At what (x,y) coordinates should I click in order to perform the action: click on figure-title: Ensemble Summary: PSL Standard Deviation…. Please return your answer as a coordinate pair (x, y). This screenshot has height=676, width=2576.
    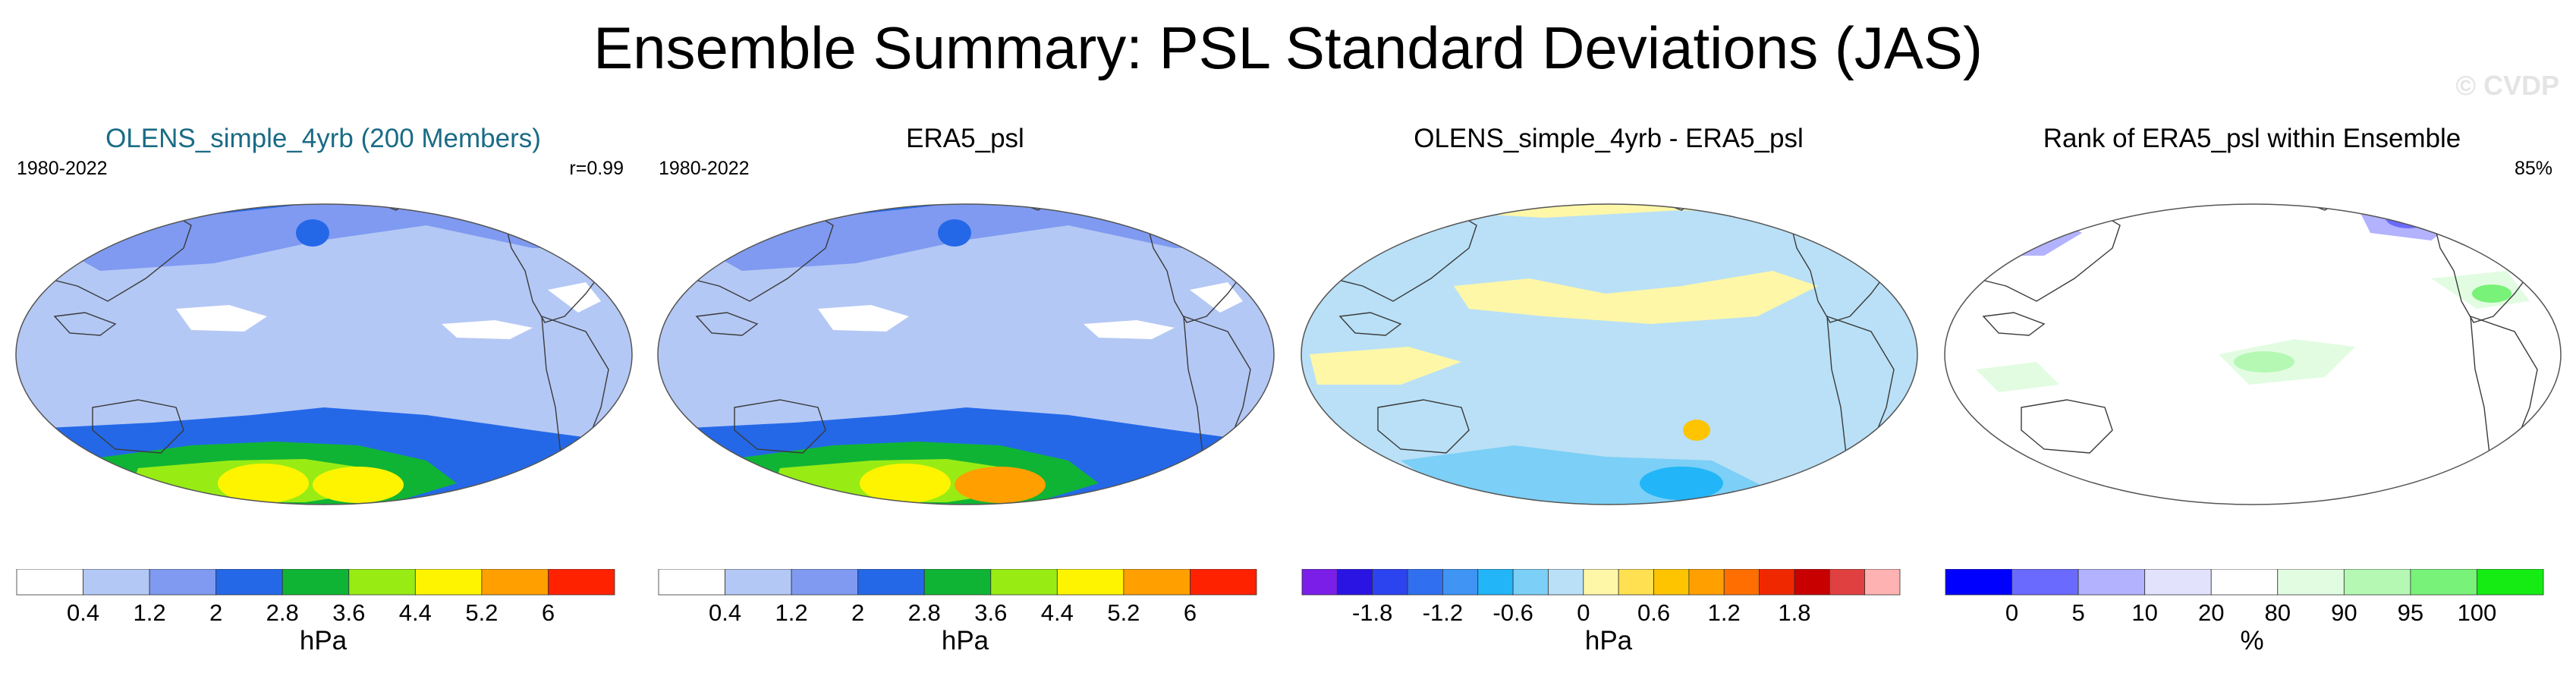
    Looking at the image, I should click on (1288, 47).